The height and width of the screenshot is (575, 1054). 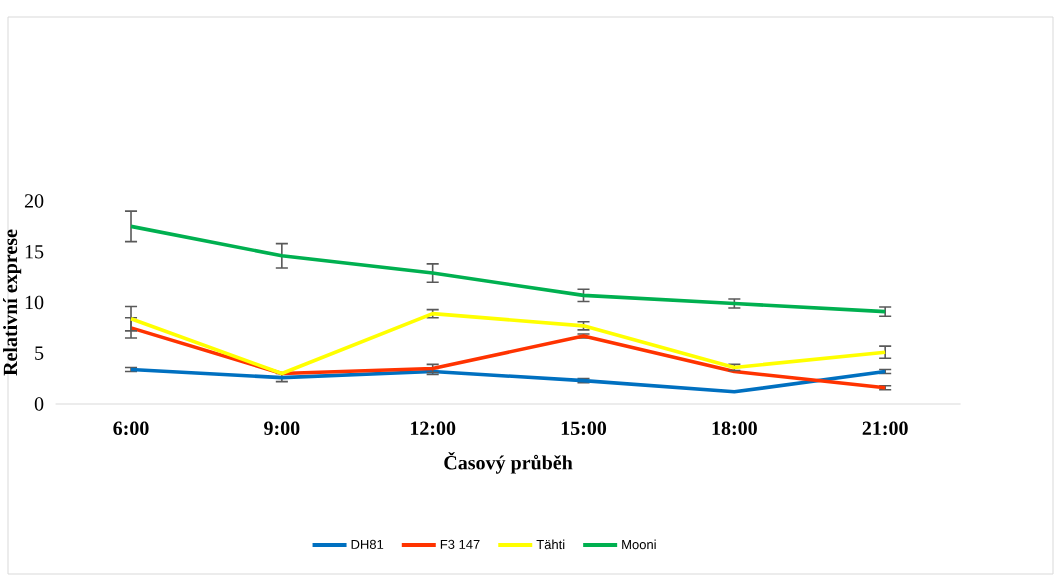 What do you see at coordinates (367, 544) in the screenshot?
I see `legend-label: DH81` at bounding box center [367, 544].